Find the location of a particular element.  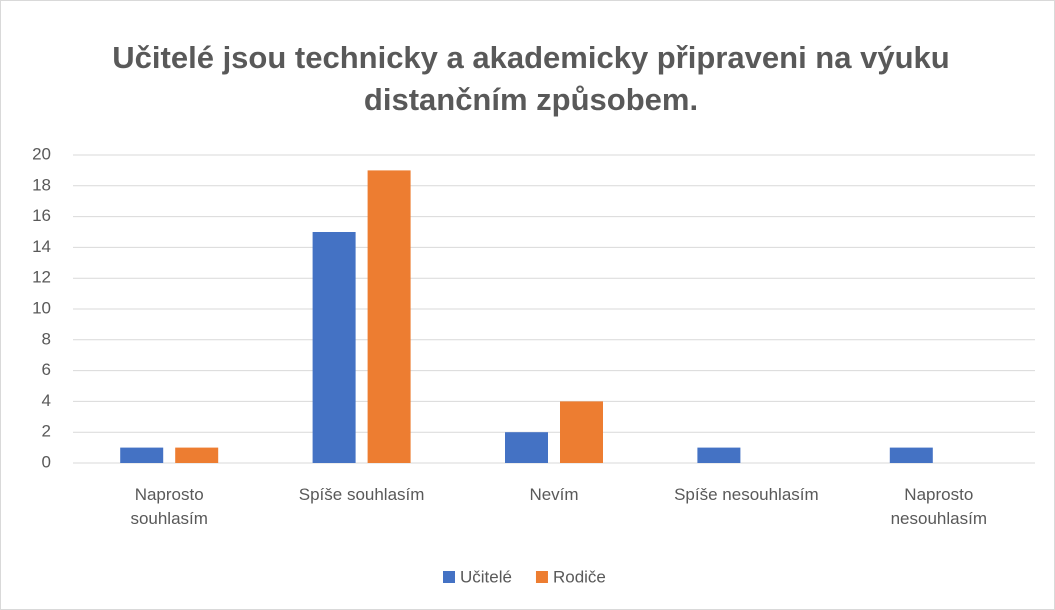

y-tick-label: 18 is located at coordinates (41, 184).